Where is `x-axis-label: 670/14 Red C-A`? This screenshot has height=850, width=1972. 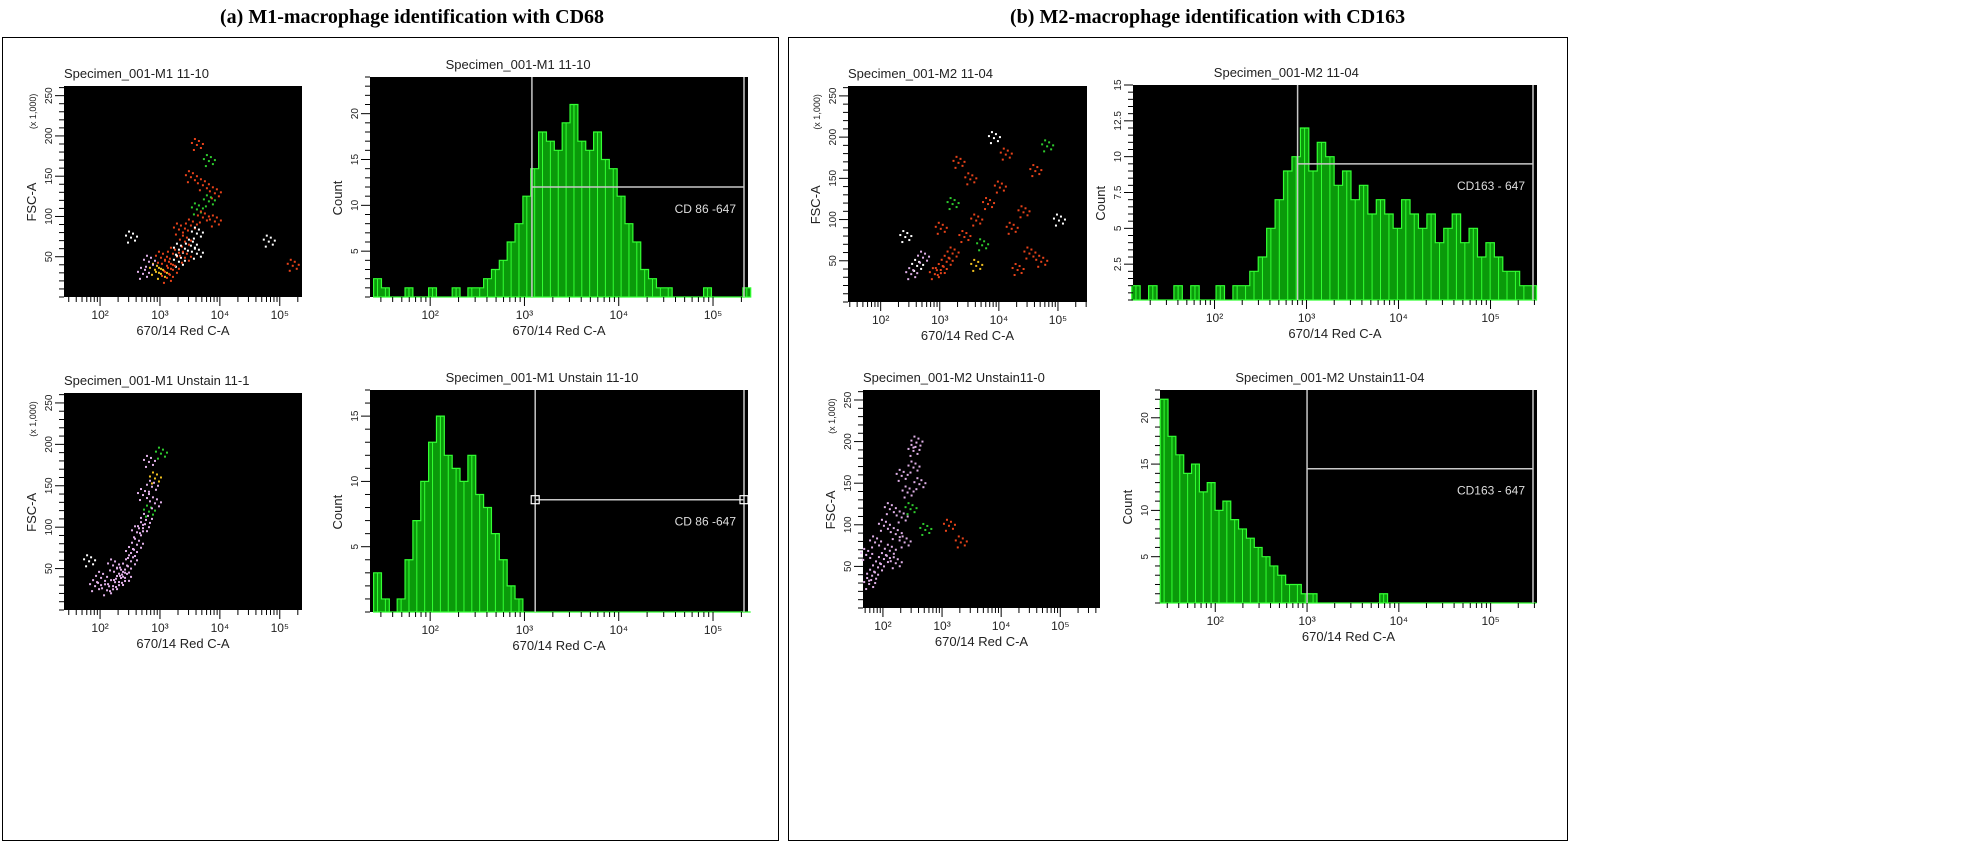 x-axis-label: 670/14 Red C-A is located at coordinates (1349, 636).